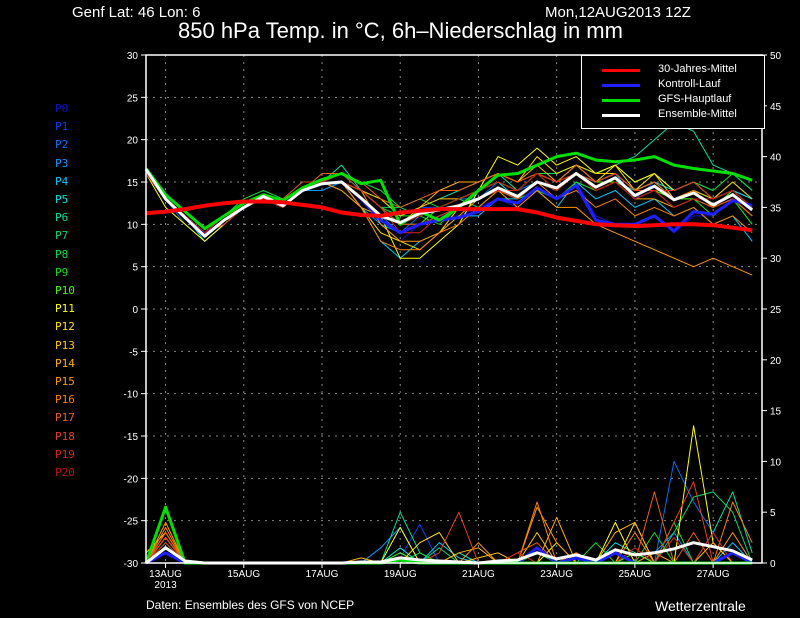 The height and width of the screenshot is (618, 800). I want to click on member-label-p20: P20, so click(65, 472).